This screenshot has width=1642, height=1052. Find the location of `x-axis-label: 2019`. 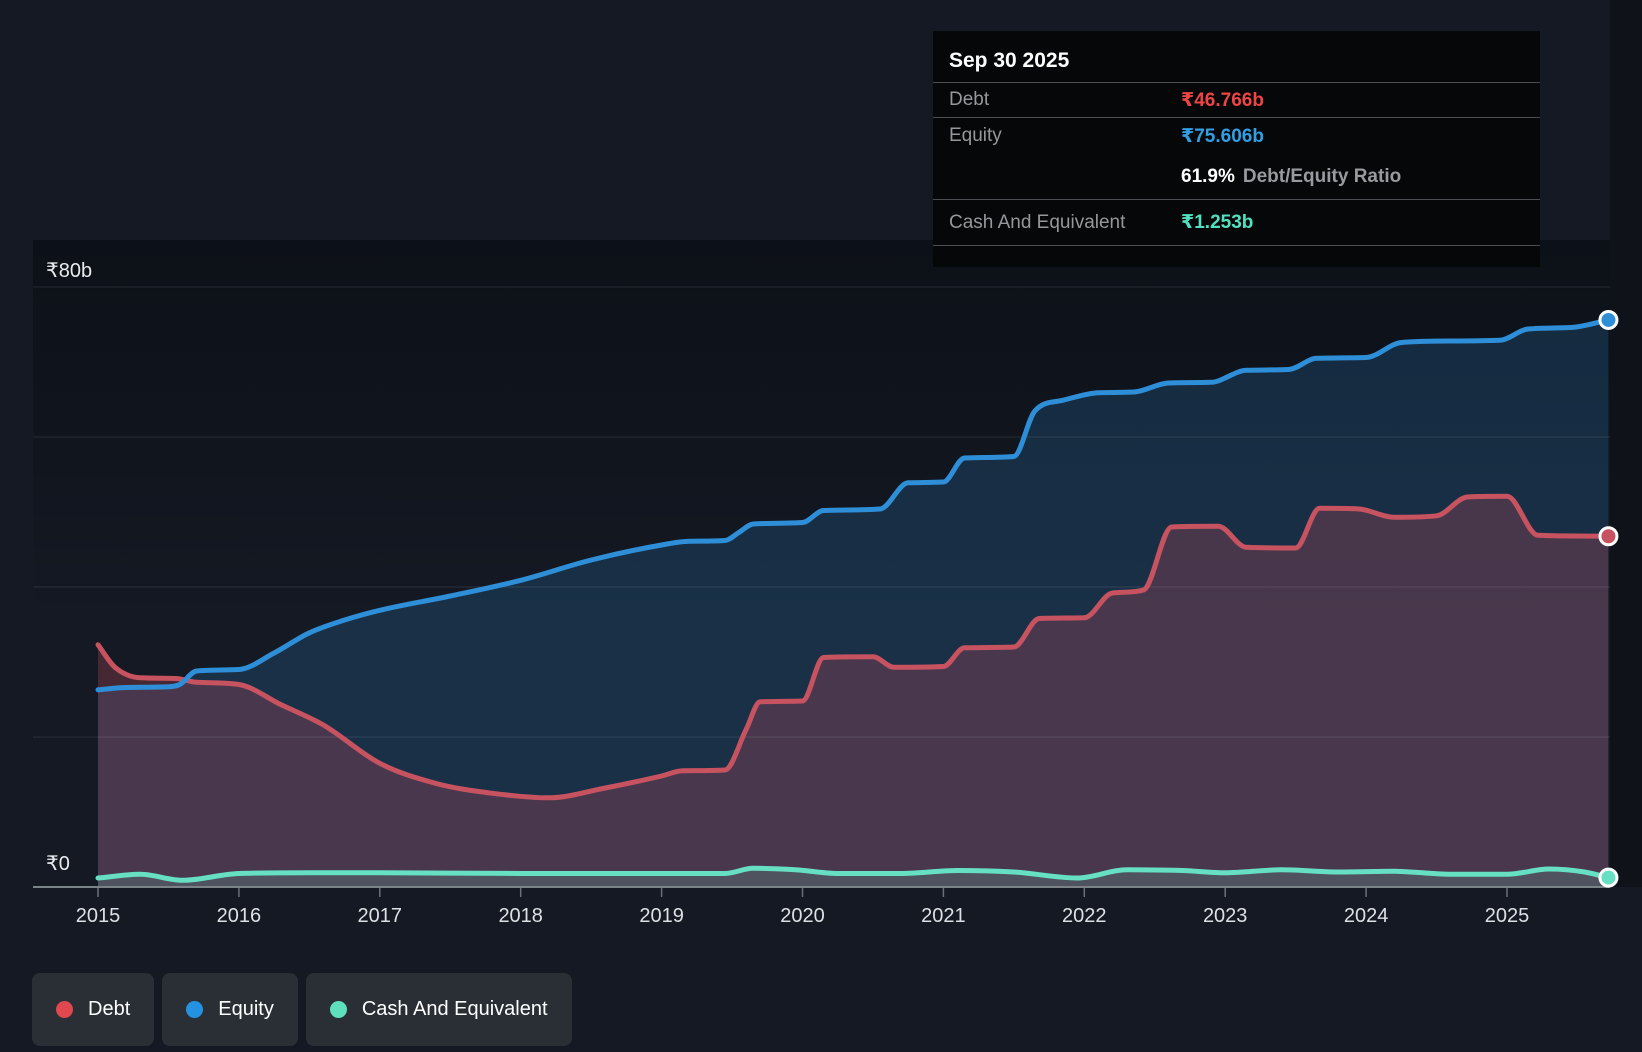

x-axis-label: 2019 is located at coordinates (661, 916).